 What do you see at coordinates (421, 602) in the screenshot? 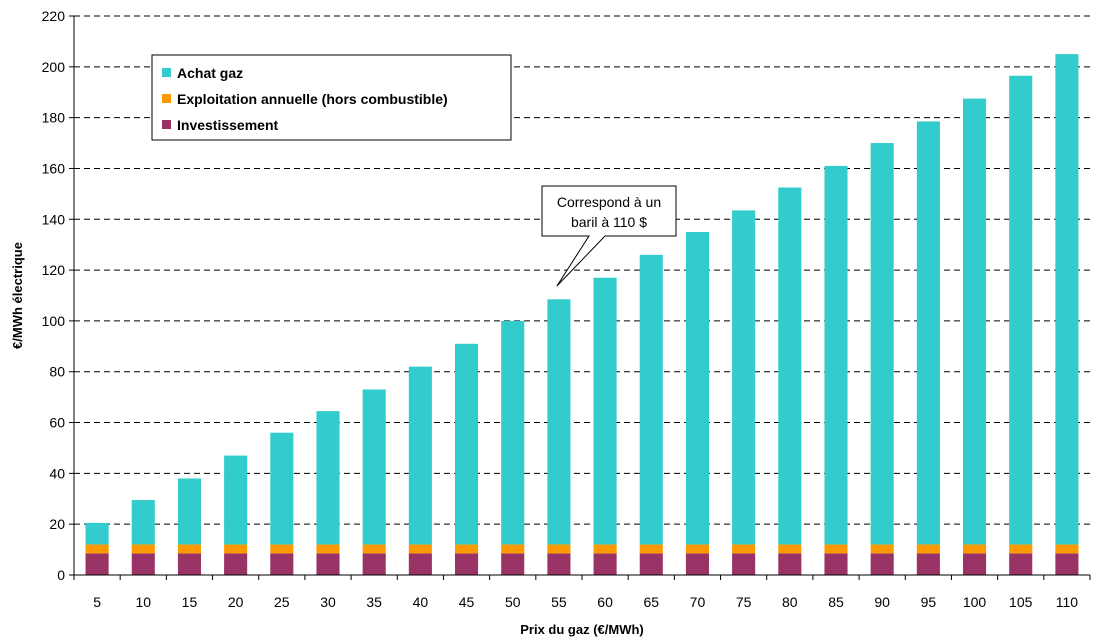
I see `x-tick-label: 40` at bounding box center [421, 602].